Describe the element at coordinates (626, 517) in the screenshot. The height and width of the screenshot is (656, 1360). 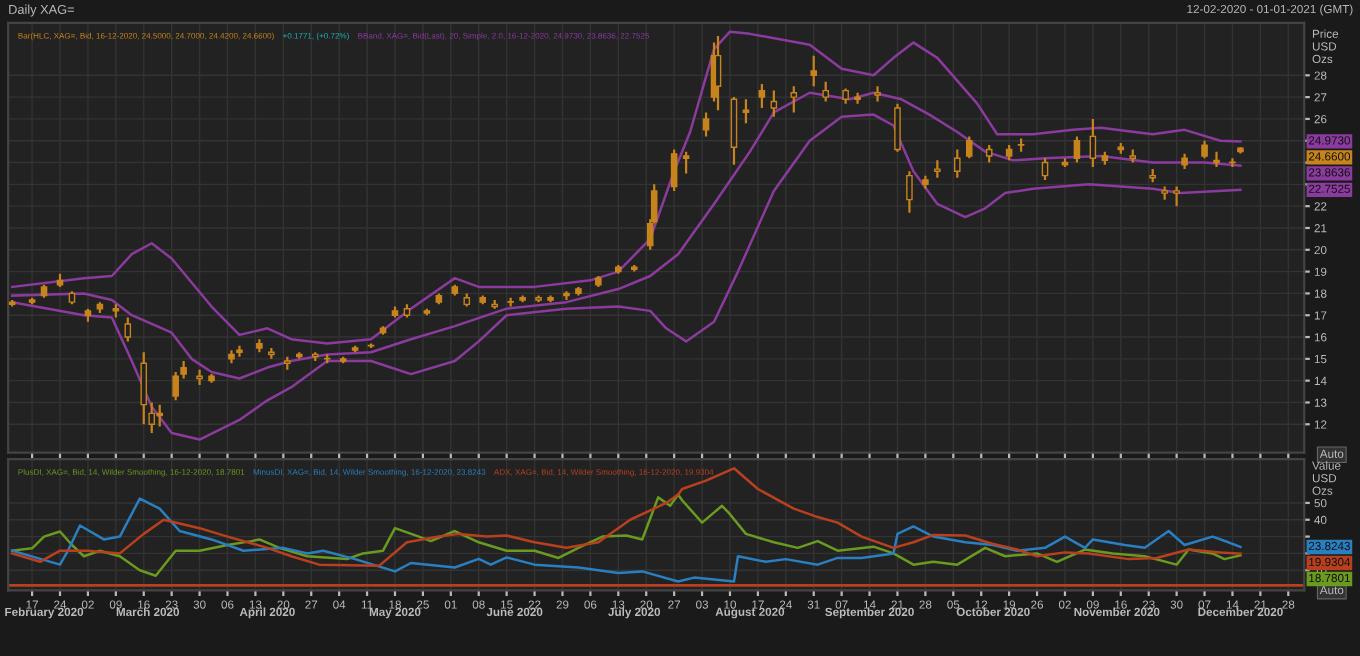
I see `line-series` at that location.